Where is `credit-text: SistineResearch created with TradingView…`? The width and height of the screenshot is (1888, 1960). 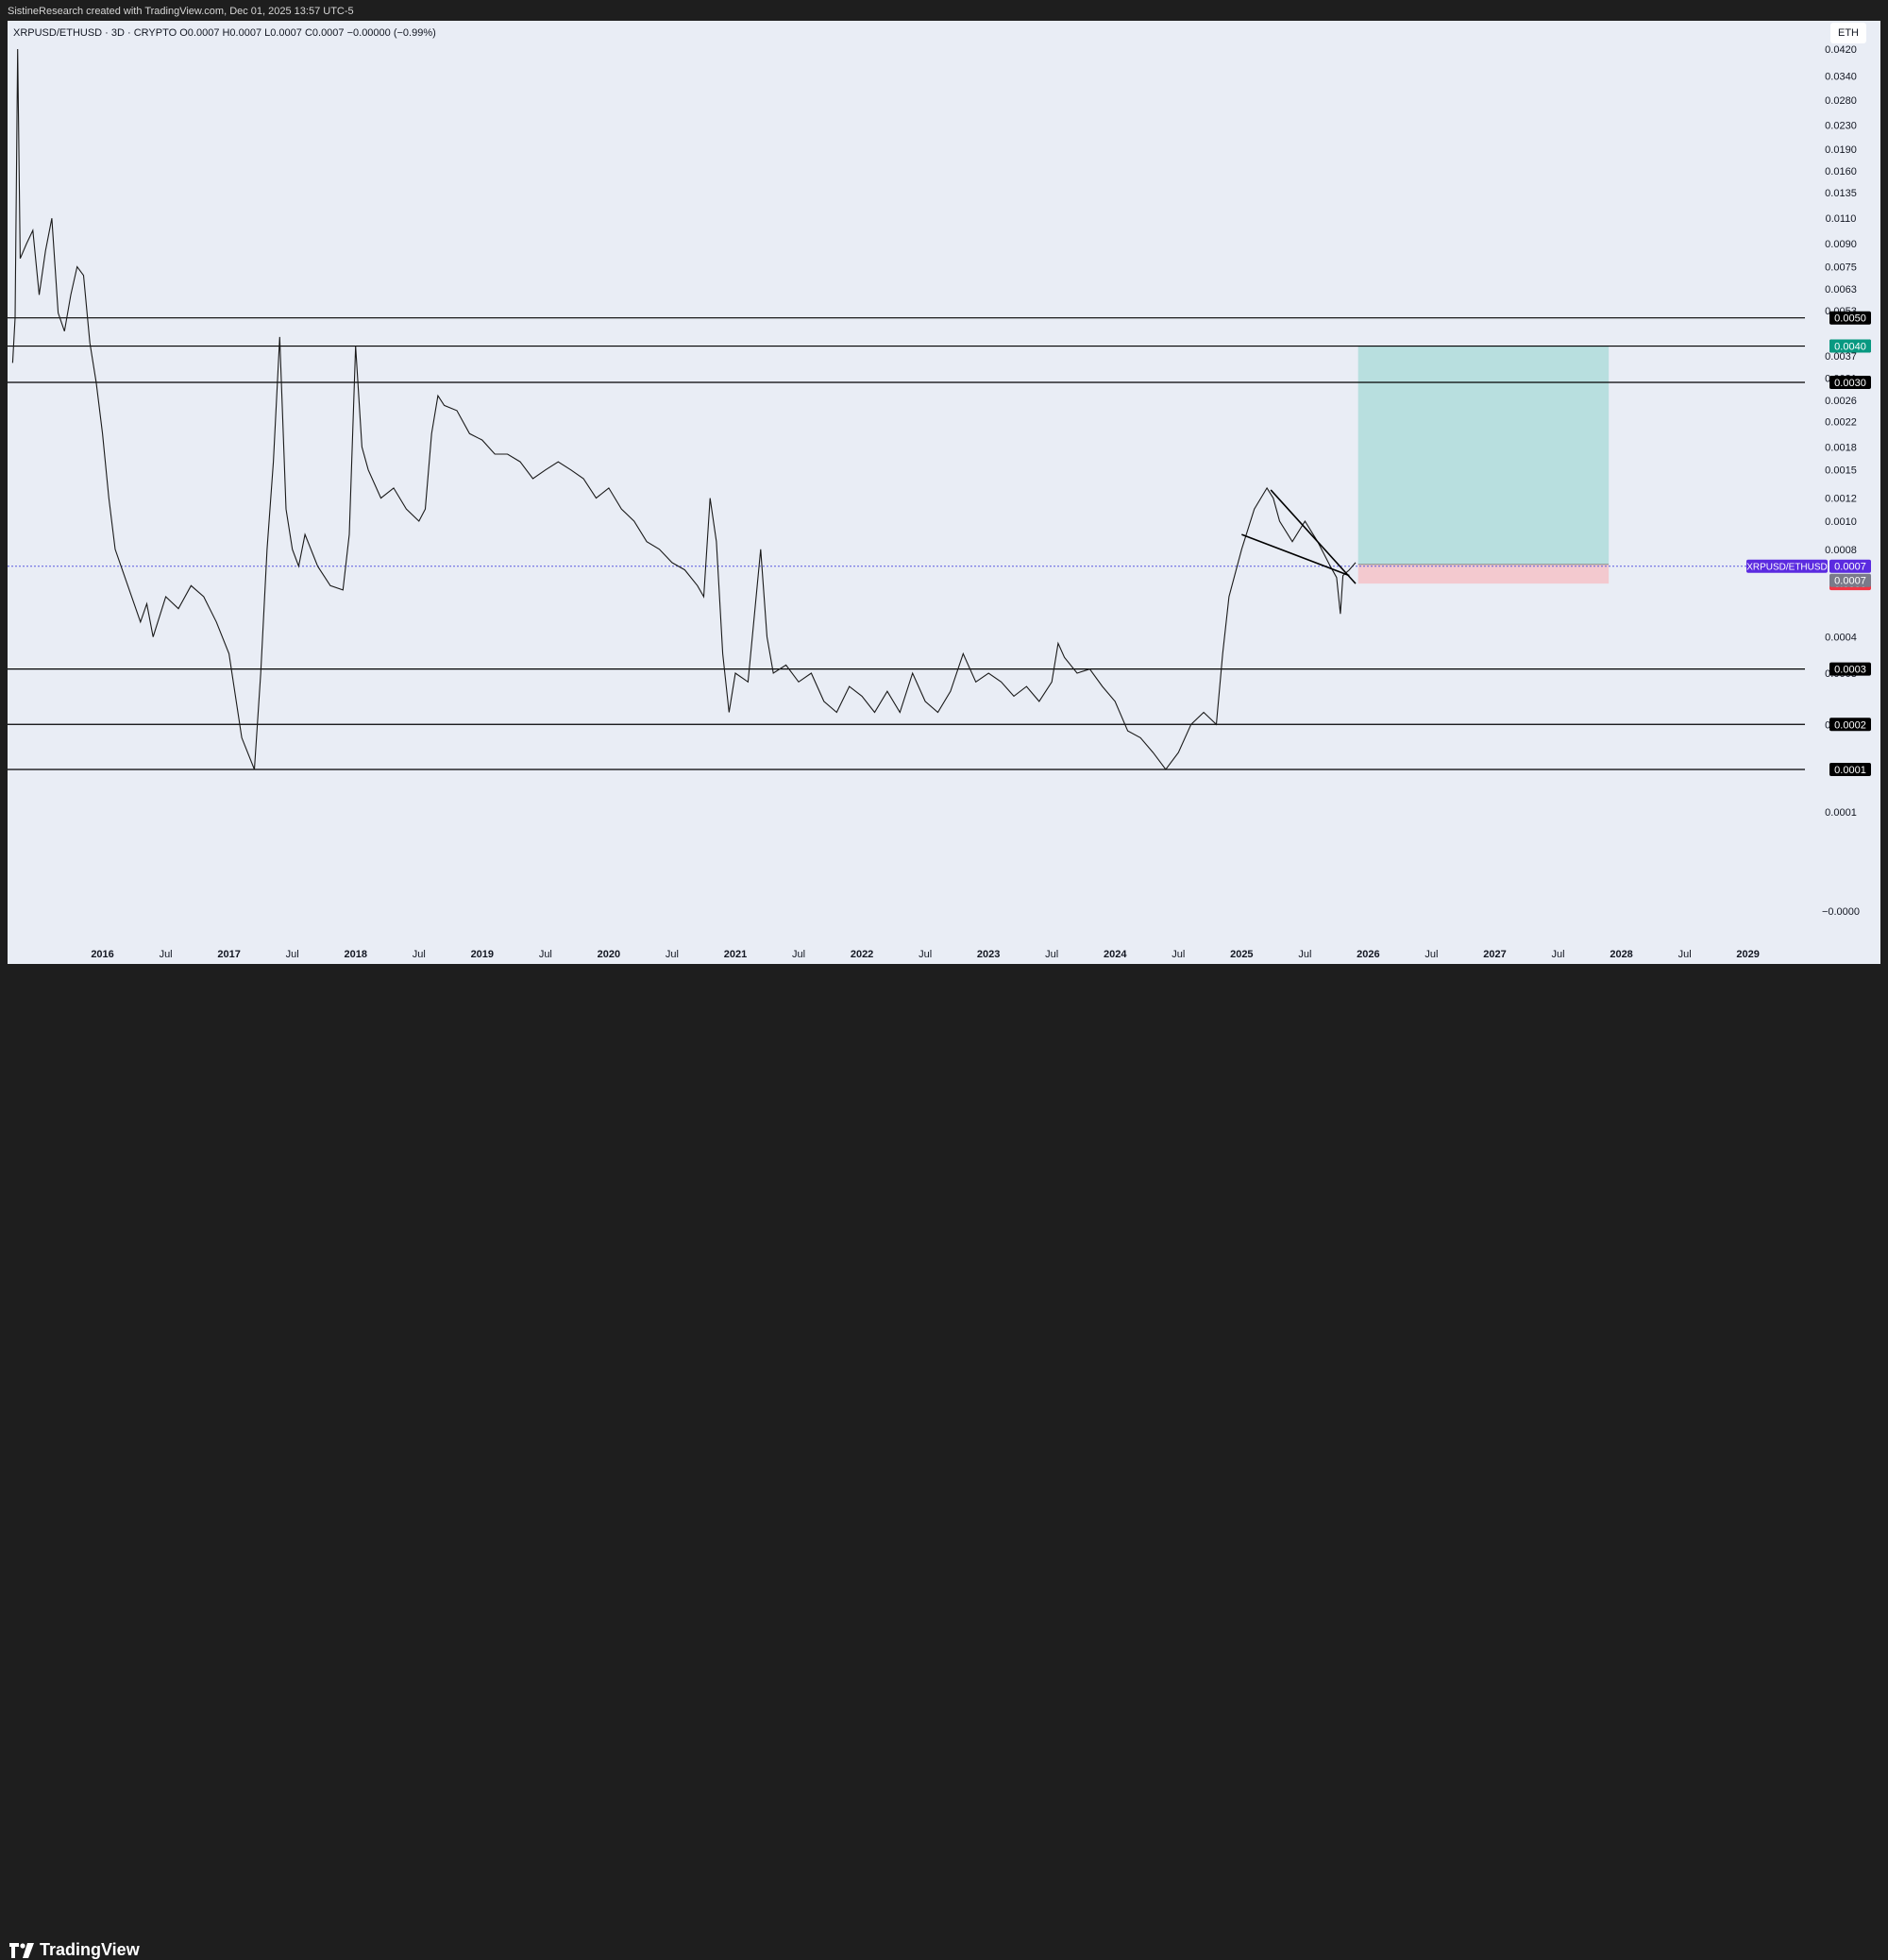 credit-text: SistineResearch created with TradingView… is located at coordinates (181, 12).